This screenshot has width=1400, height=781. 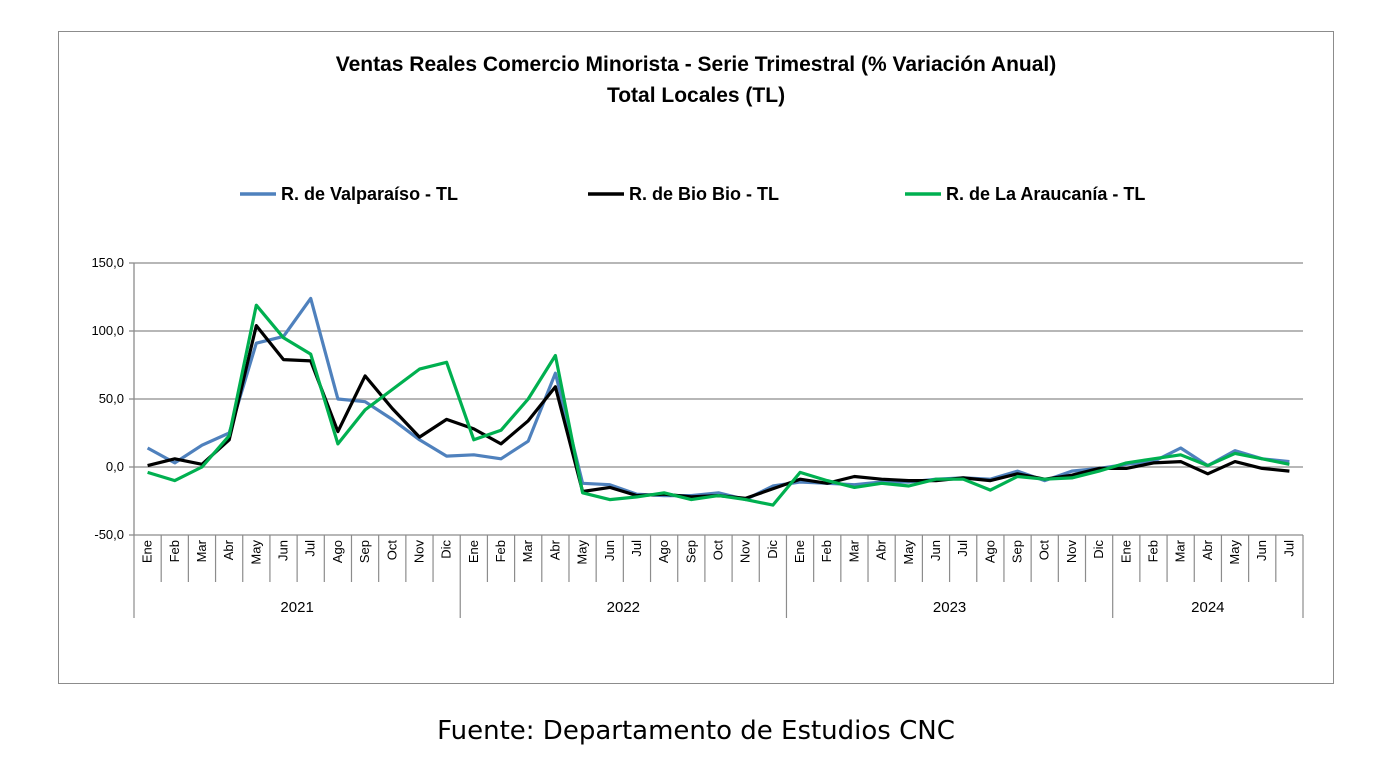 I want to click on year-label: 2023, so click(x=949, y=607).